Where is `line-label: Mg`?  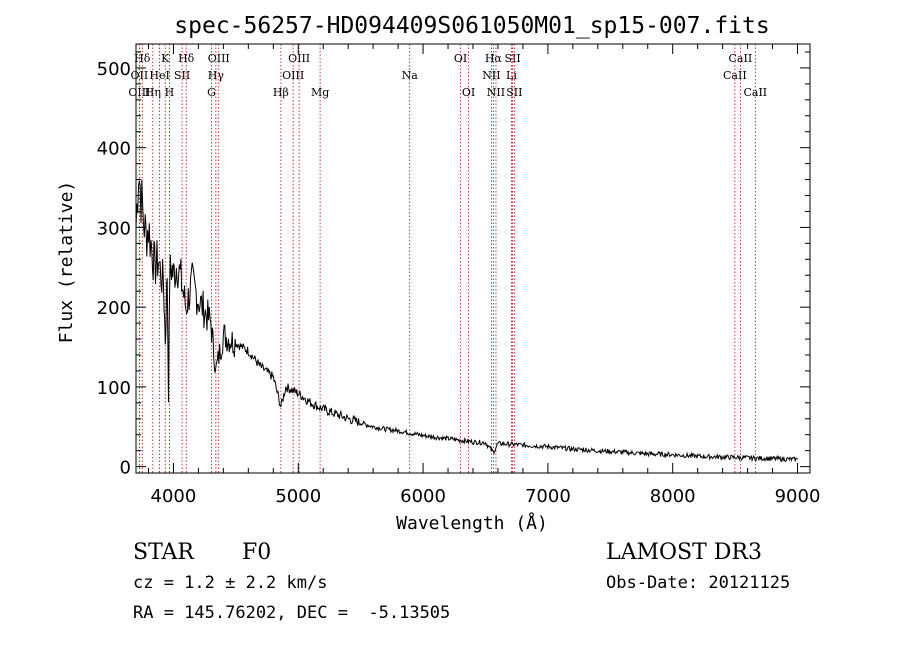 line-label: Mg is located at coordinates (320, 92).